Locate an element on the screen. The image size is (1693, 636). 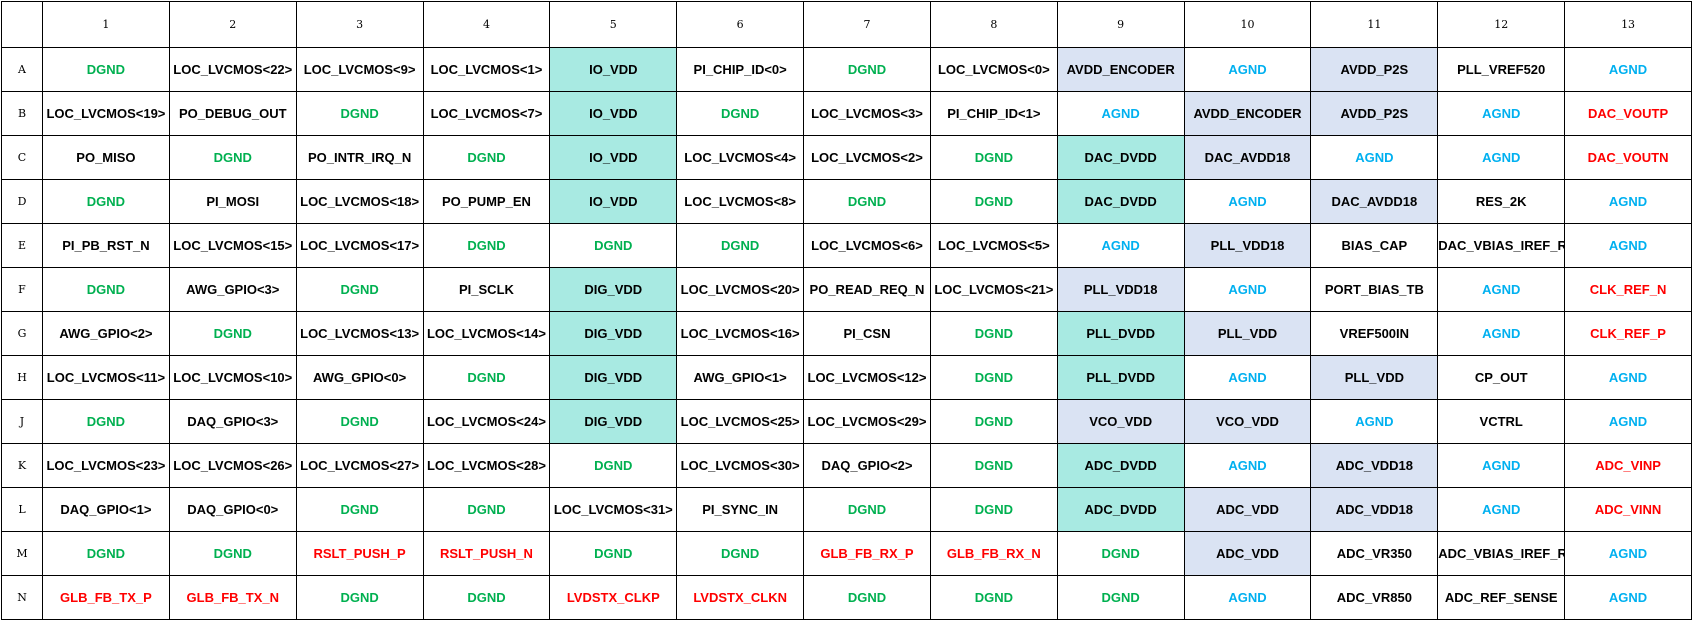
pin-cell: PLL_VDD is located at coordinates (1247, 333).